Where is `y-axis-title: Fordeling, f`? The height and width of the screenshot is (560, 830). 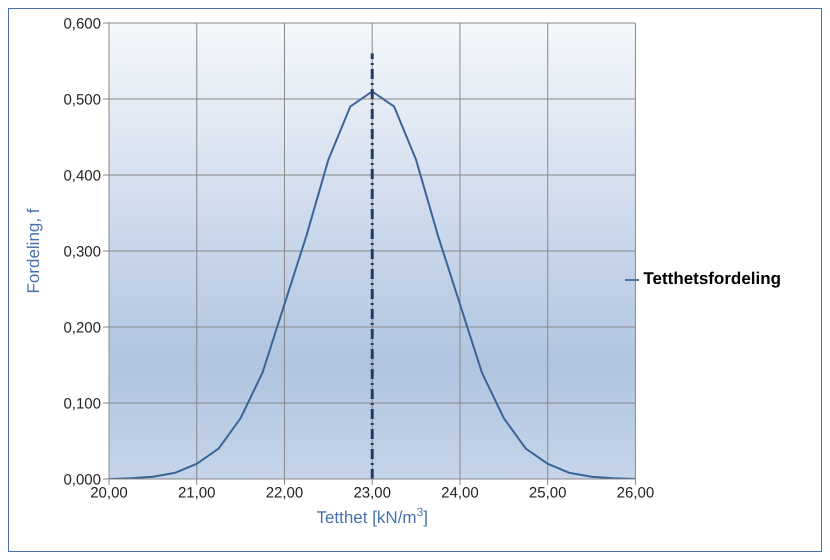 y-axis-title: Fordeling, f is located at coordinates (33, 251).